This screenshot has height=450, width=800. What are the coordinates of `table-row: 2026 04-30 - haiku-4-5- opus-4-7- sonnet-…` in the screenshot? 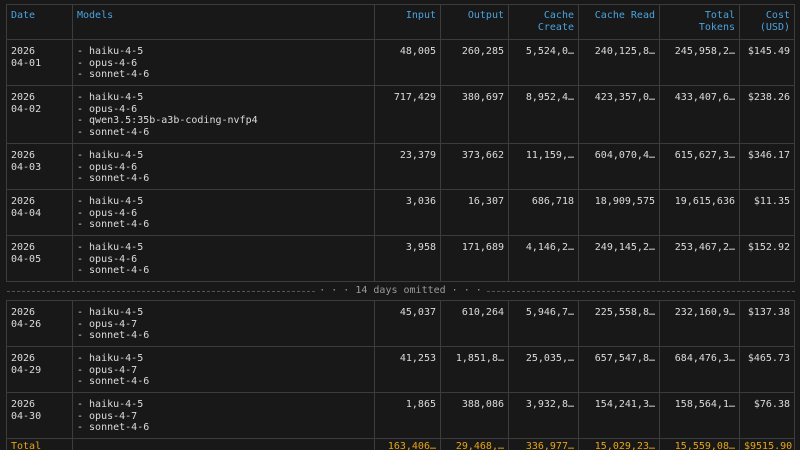 It's located at (400, 415).